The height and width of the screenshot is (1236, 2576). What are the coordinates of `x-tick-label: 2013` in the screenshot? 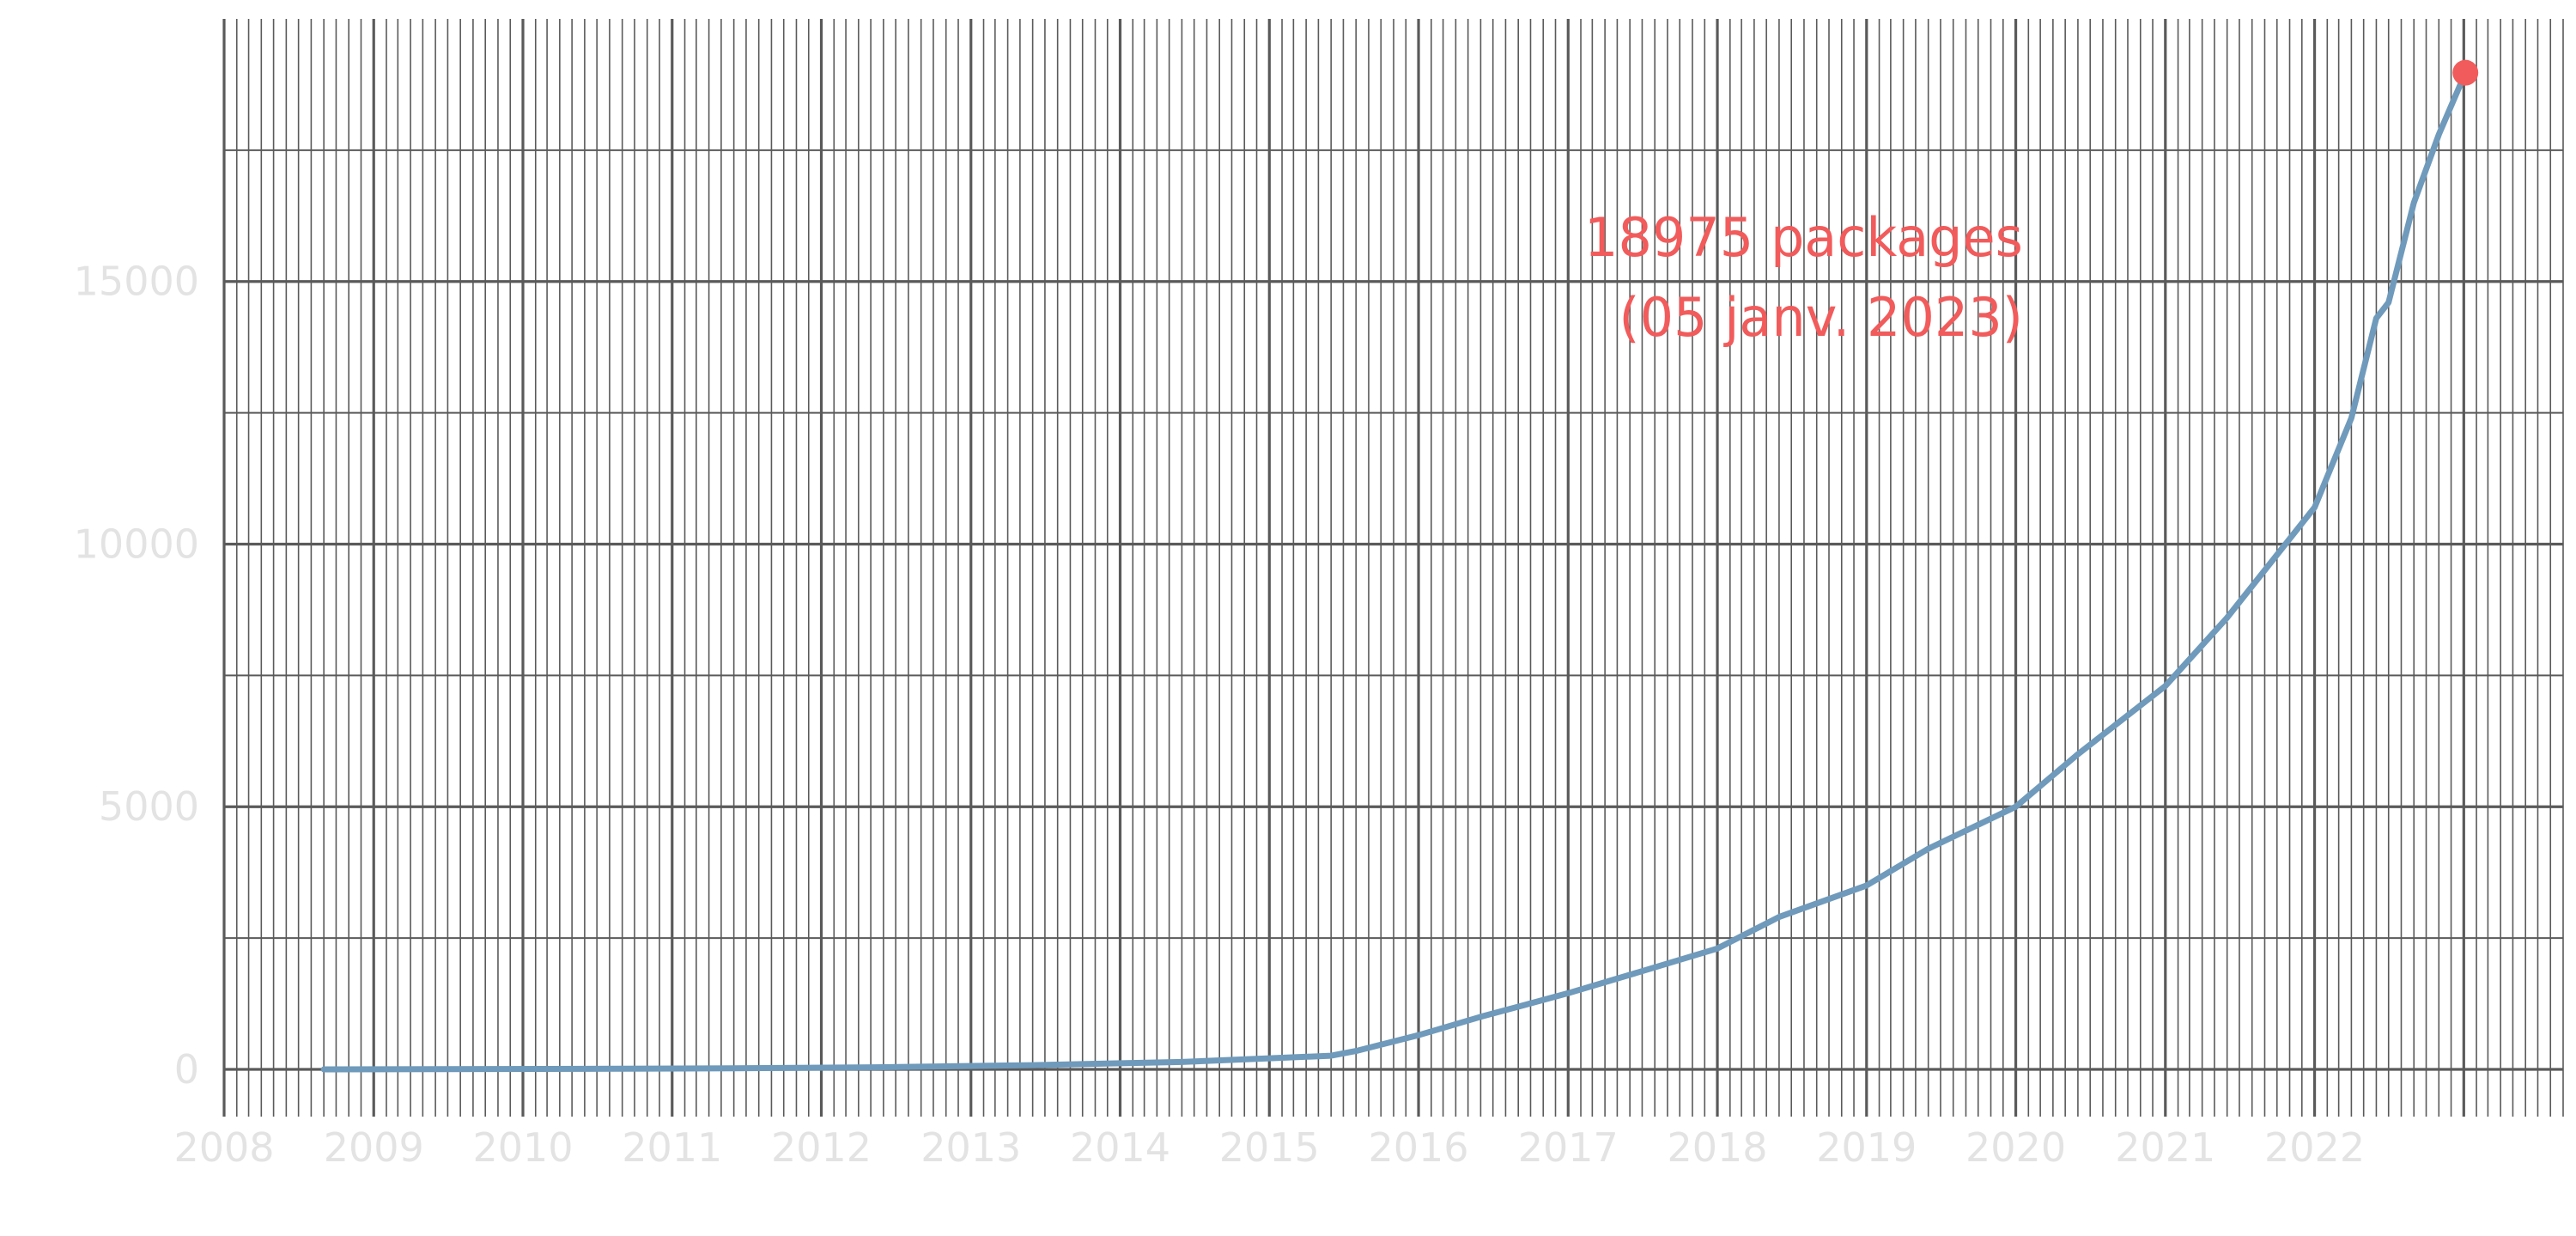 It's located at (970, 1147).